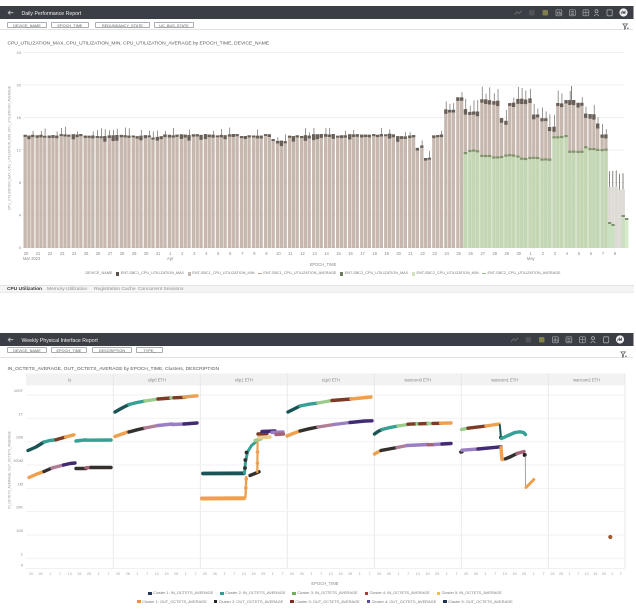 Image resolution: width=636 pixels, height=610 pixels. What do you see at coordinates (278, 253) in the screenshot?
I see `svg-text: 10` at bounding box center [278, 253].